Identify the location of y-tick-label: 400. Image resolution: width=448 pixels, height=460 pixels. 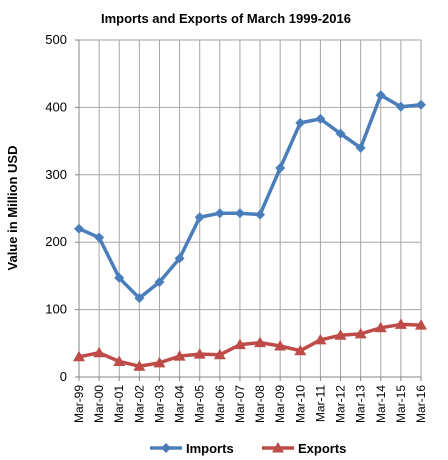
(56, 106).